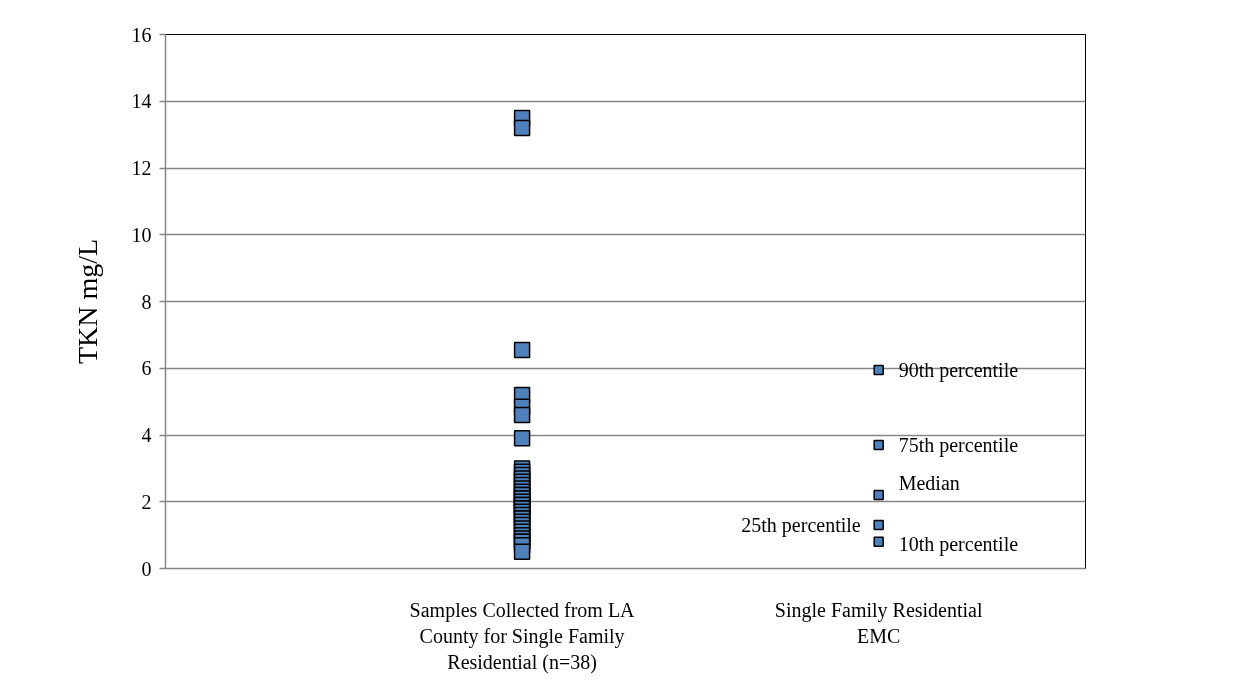 The height and width of the screenshot is (691, 1250). I want to click on y-tick-label: 12, so click(141, 168).